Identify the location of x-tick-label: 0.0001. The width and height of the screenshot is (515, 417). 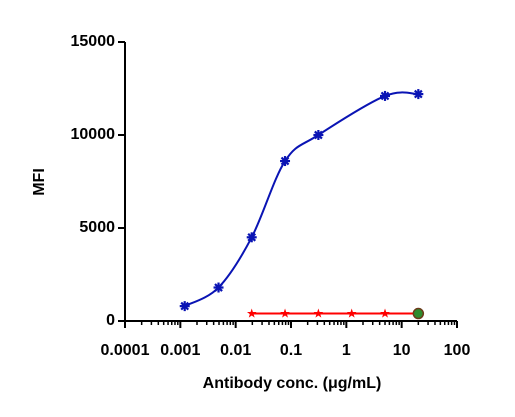
(125, 350).